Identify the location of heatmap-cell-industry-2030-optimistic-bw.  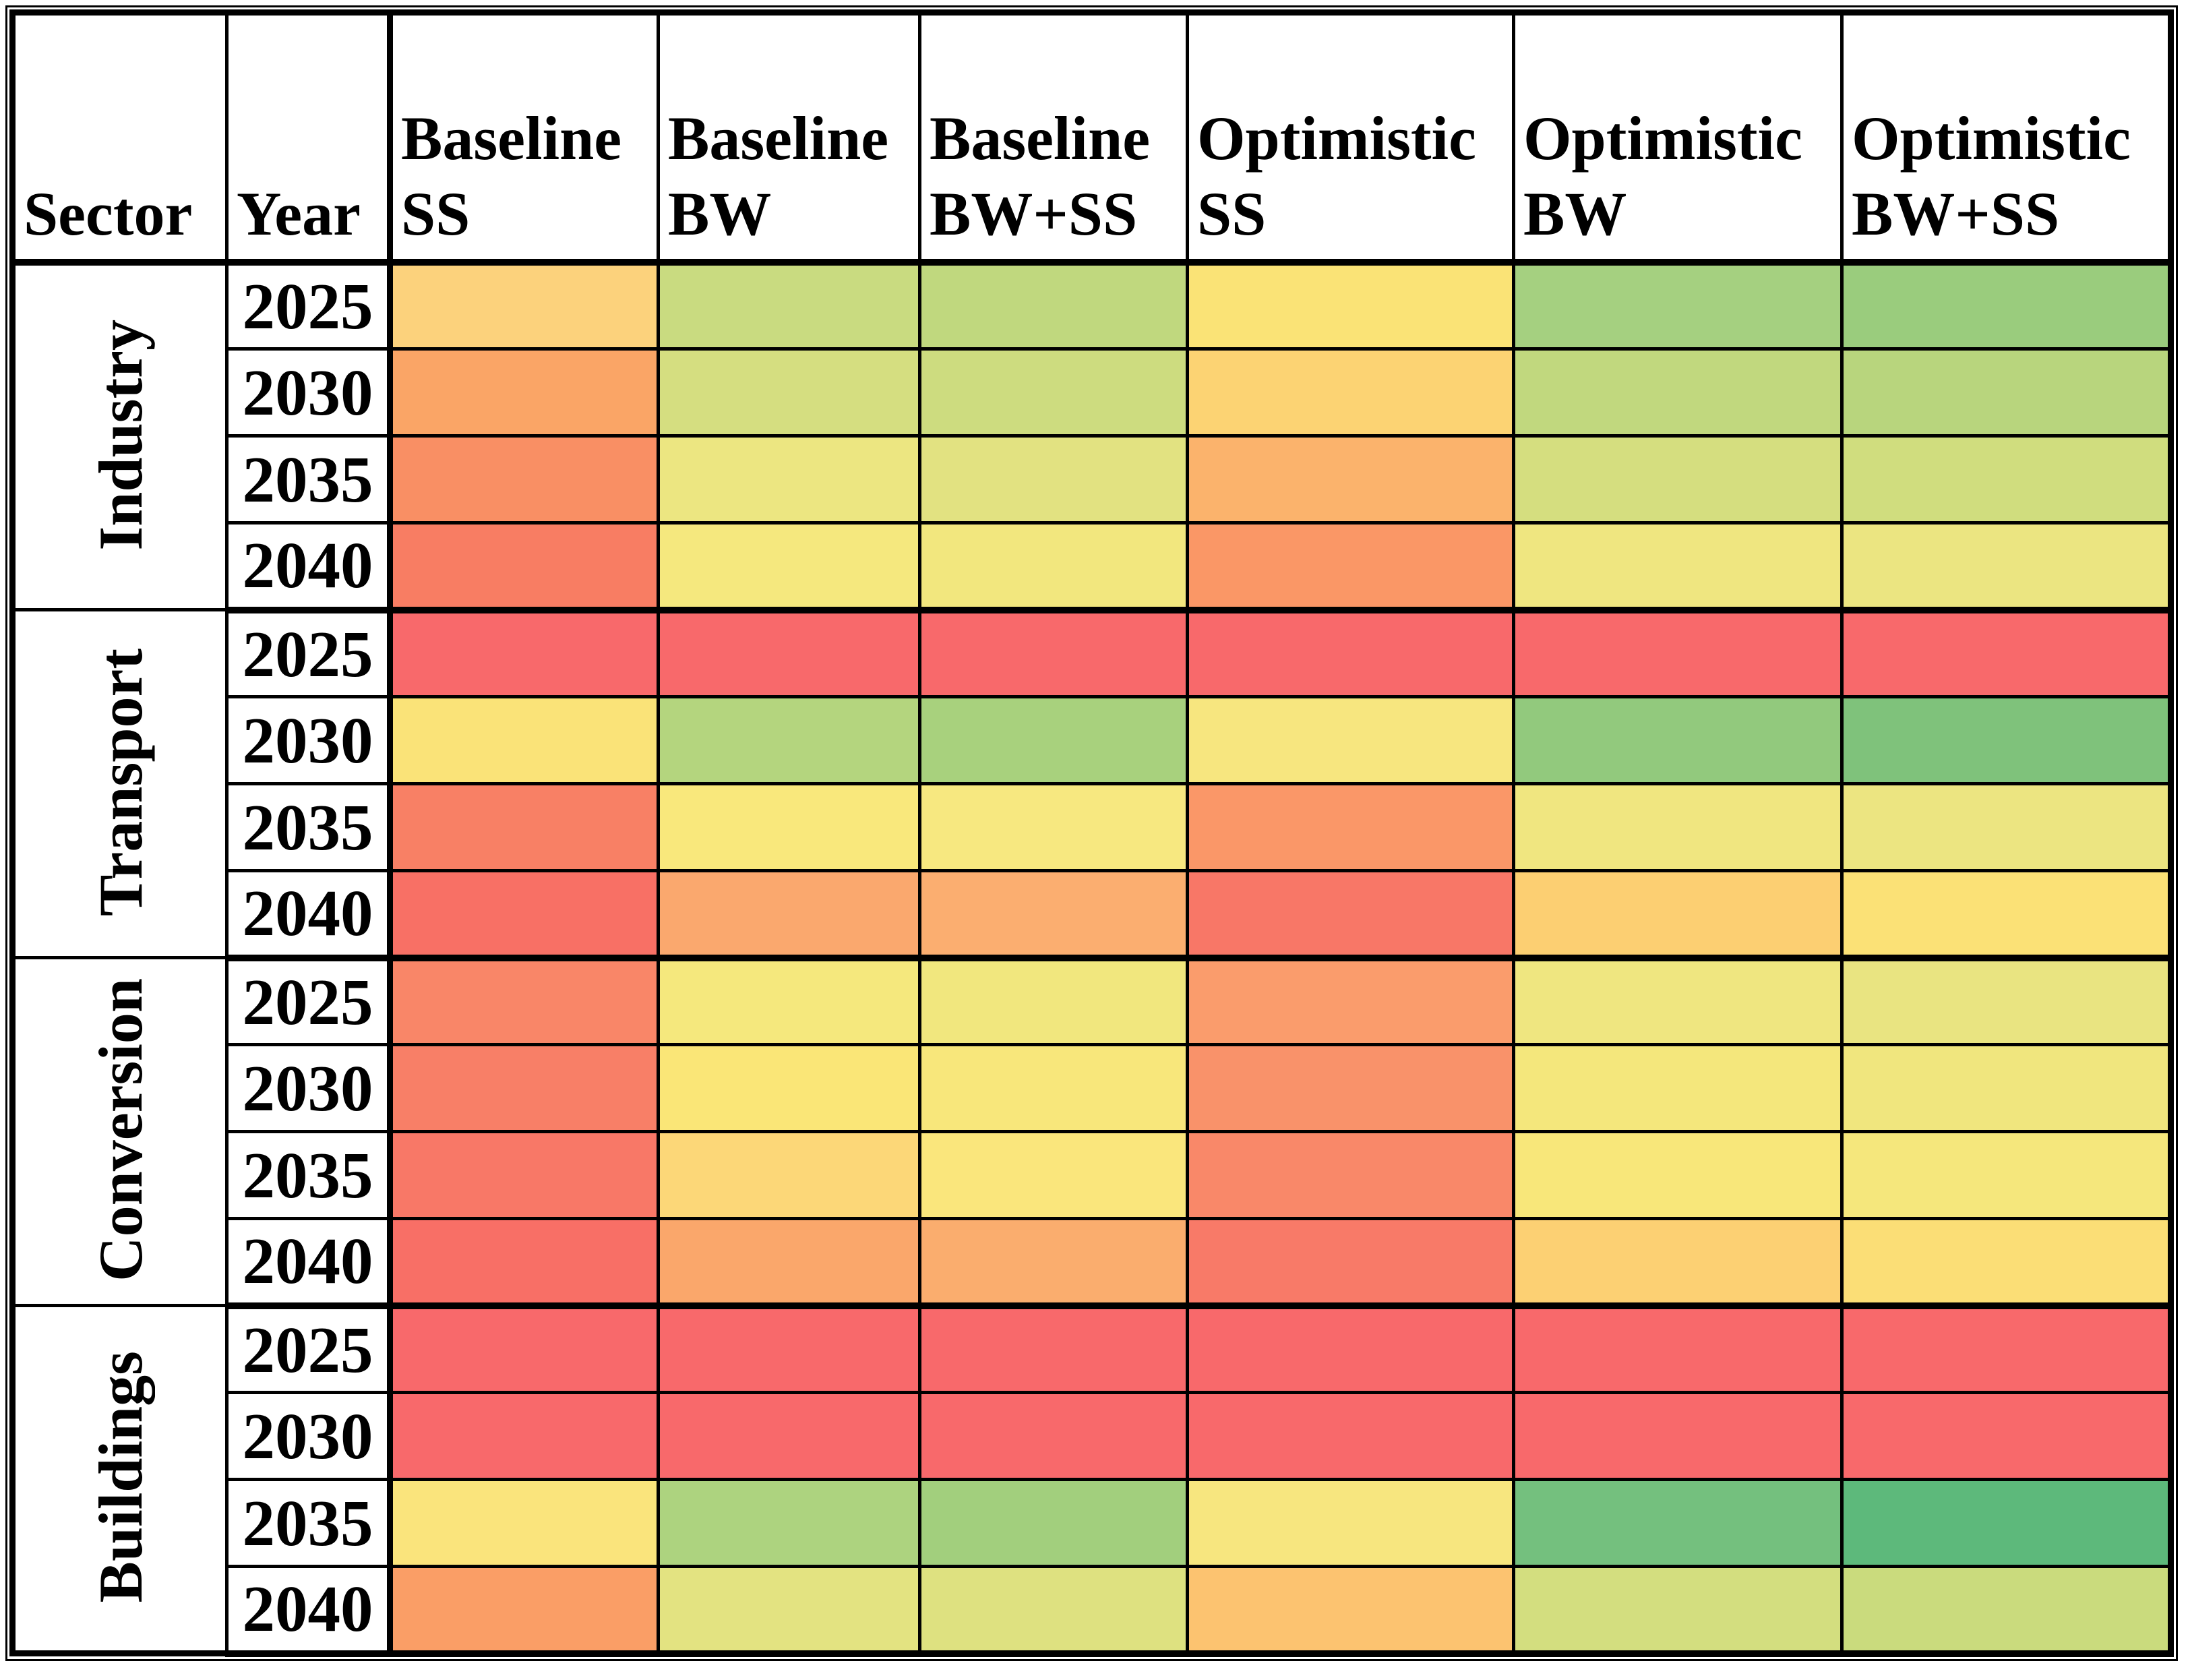
(1678, 392).